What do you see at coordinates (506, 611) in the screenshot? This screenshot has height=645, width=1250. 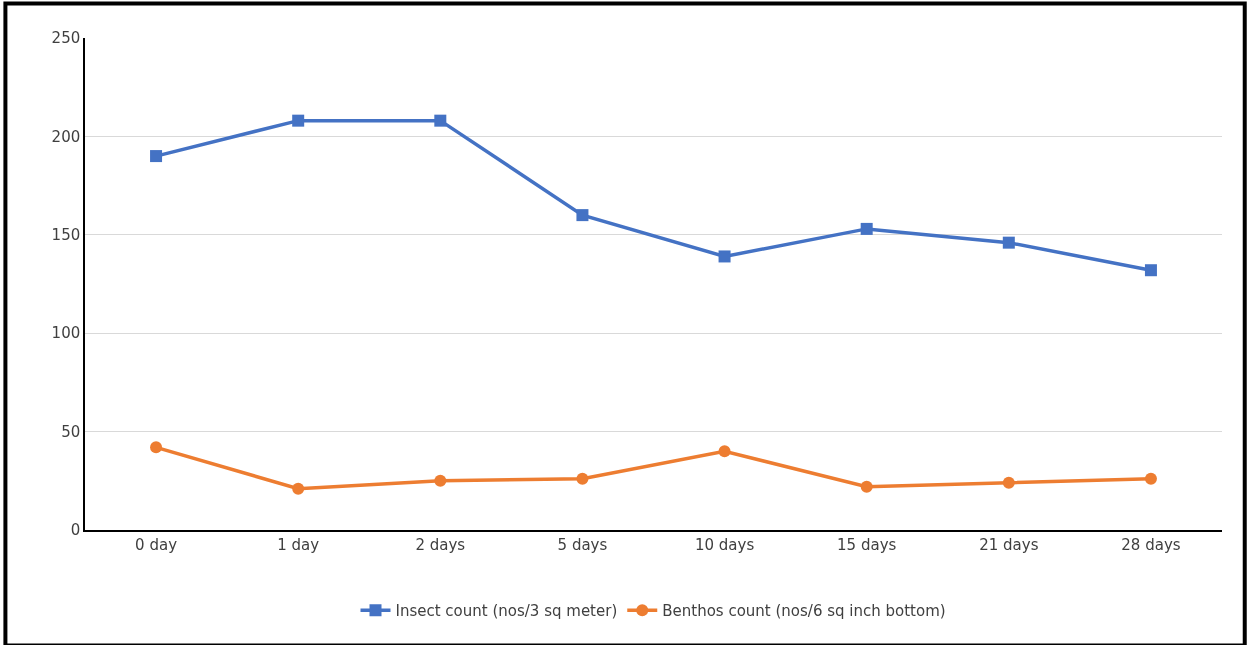 I see `legend-label: Insect count (nos/3 sq meter)` at bounding box center [506, 611].